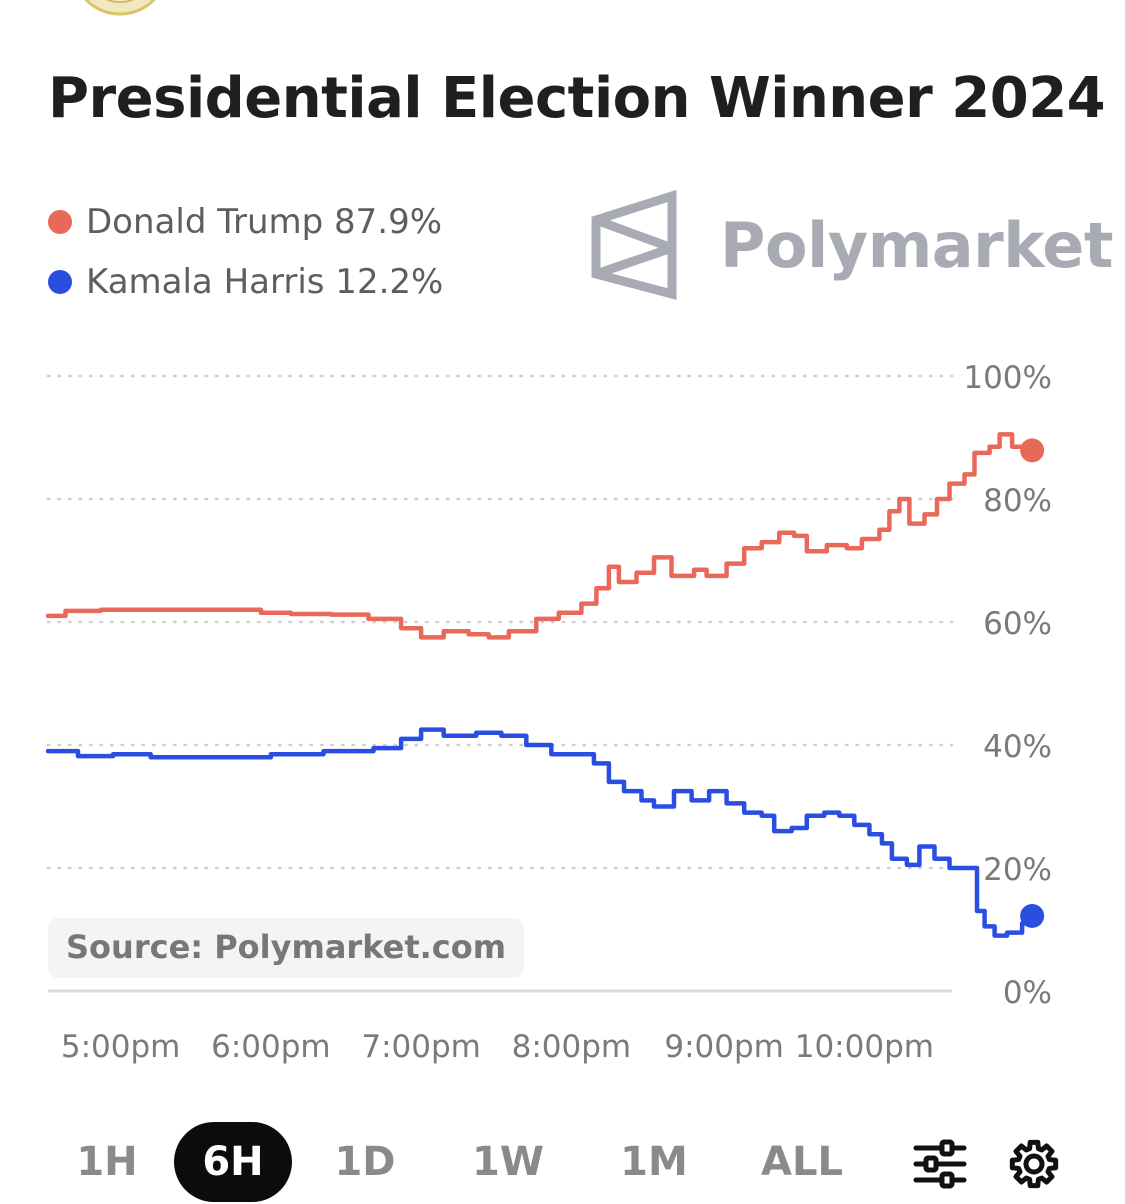 Image resolution: width=1125 pixels, height=1204 pixels. Describe the element at coordinates (1017, 747) in the screenshot. I see `y-tick-label: 40%` at that location.